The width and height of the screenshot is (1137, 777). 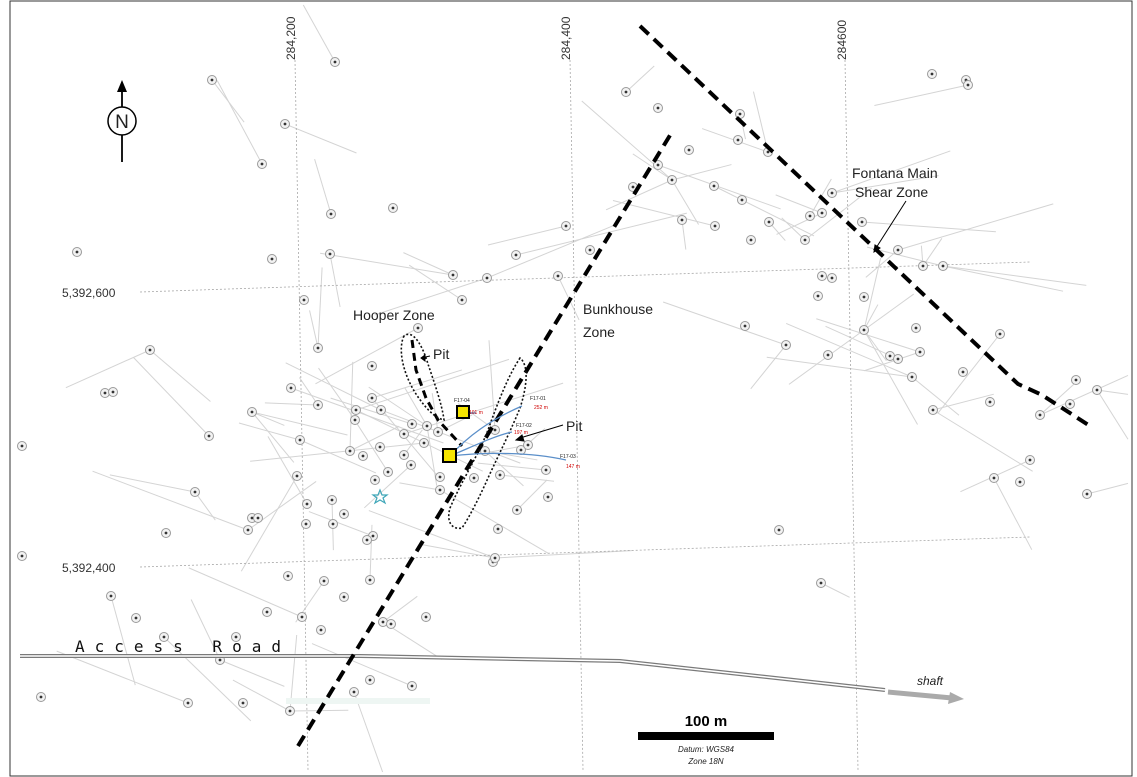 What do you see at coordinates (476, 413) in the screenshot?
I see `hole-length-f17-04: 101 m` at bounding box center [476, 413].